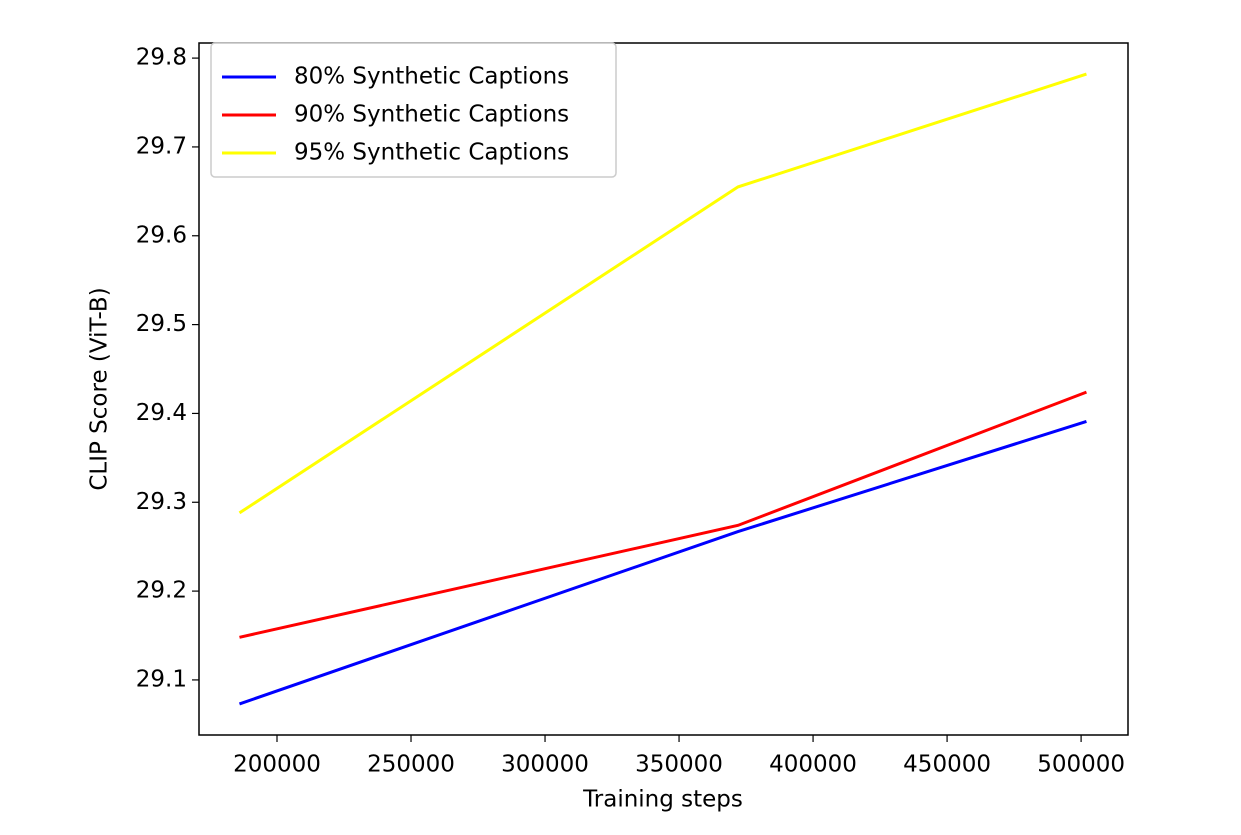 The image size is (1241, 835). I want to click on y-tick-label: 29.1, so click(161, 679).